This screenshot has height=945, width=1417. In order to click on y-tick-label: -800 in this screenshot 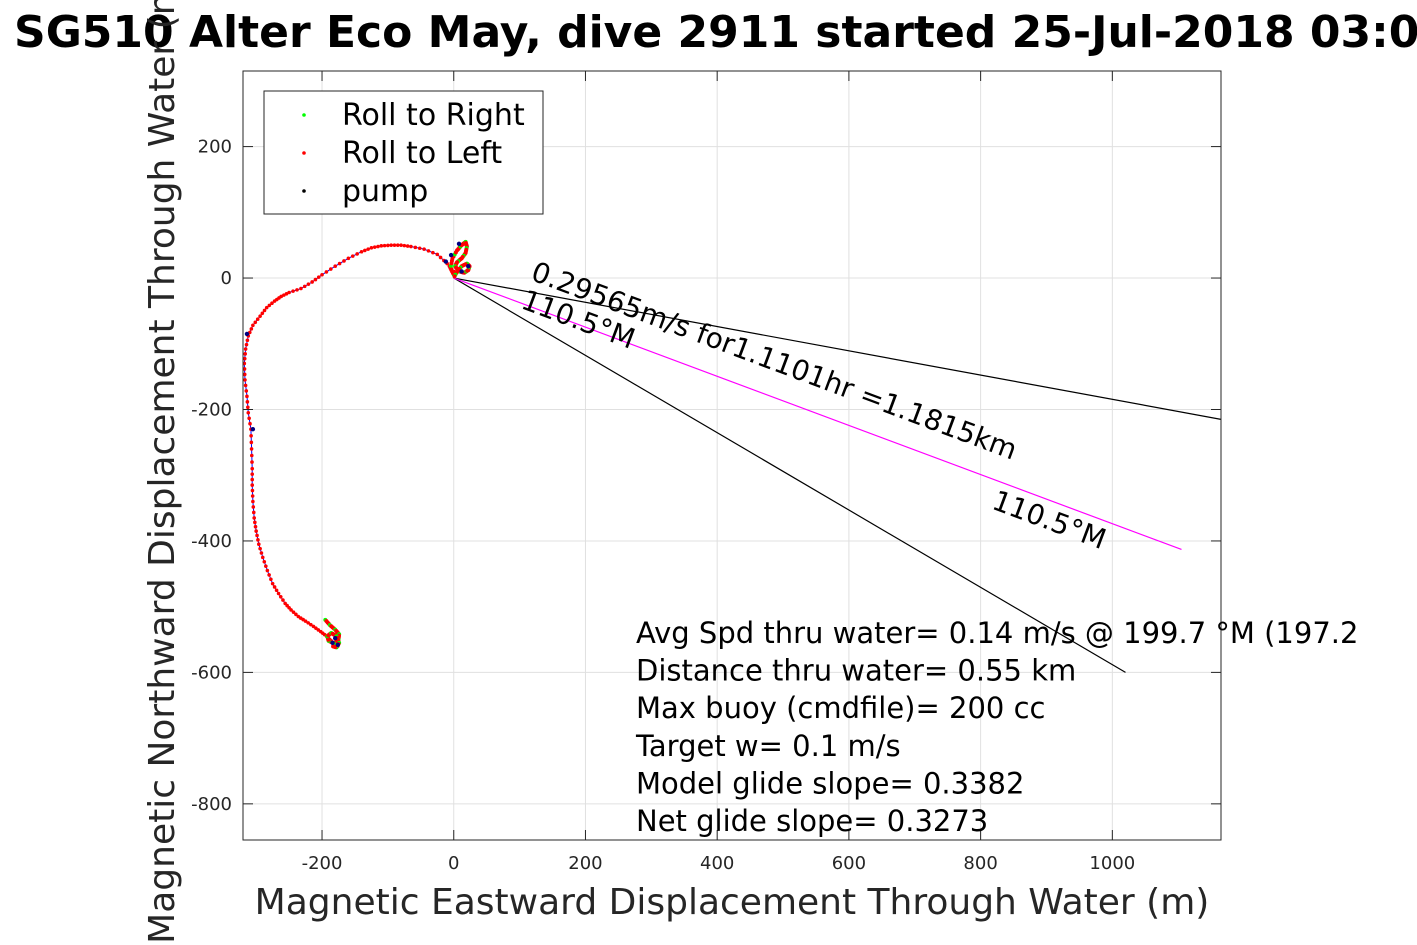, I will do `click(211, 804)`.